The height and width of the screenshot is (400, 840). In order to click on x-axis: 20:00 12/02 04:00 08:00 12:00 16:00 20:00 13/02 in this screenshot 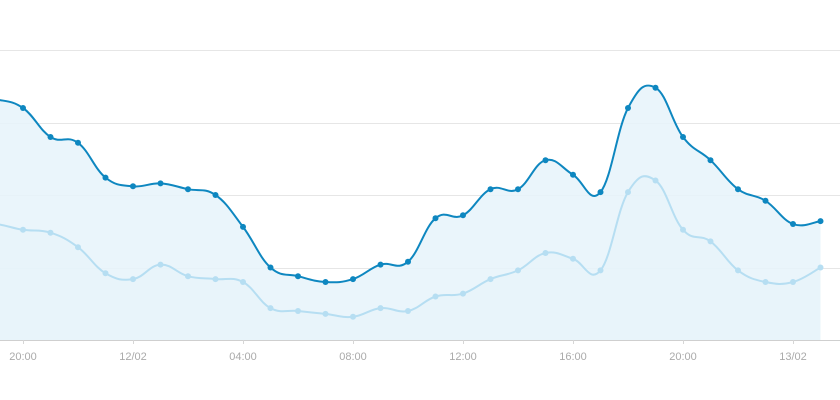, I will do `click(408, 351)`.